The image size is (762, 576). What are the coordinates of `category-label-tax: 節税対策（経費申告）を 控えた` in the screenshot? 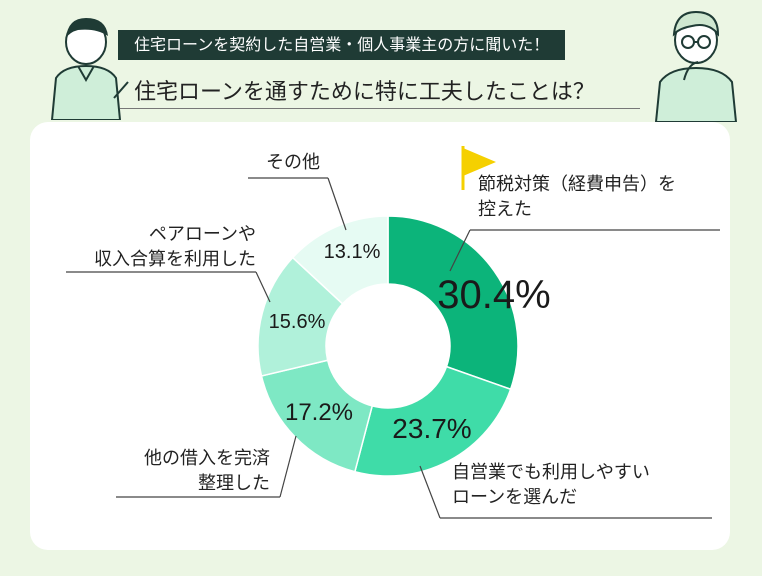 It's located at (577, 197).